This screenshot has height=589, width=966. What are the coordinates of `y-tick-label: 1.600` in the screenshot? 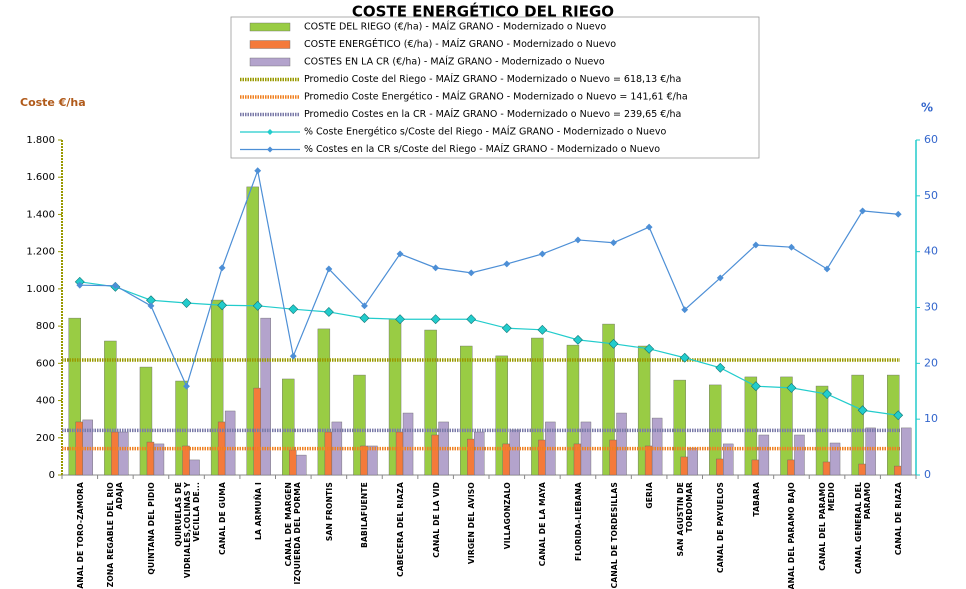 It's located at (40, 177).